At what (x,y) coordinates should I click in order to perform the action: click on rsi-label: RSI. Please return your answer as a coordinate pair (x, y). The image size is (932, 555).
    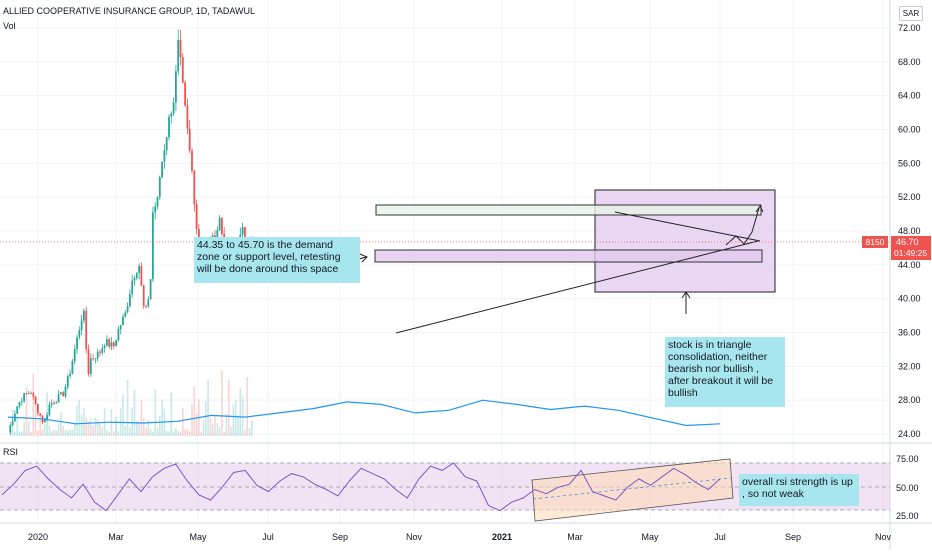
    Looking at the image, I should click on (11, 452).